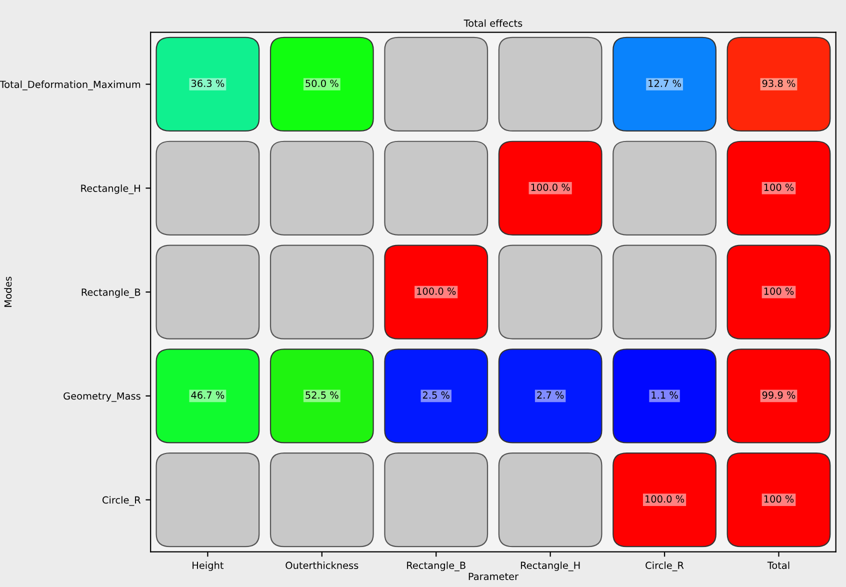 This screenshot has height=587, width=846. What do you see at coordinates (121, 501) in the screenshot?
I see `y-tick-label: Circle_R` at bounding box center [121, 501].